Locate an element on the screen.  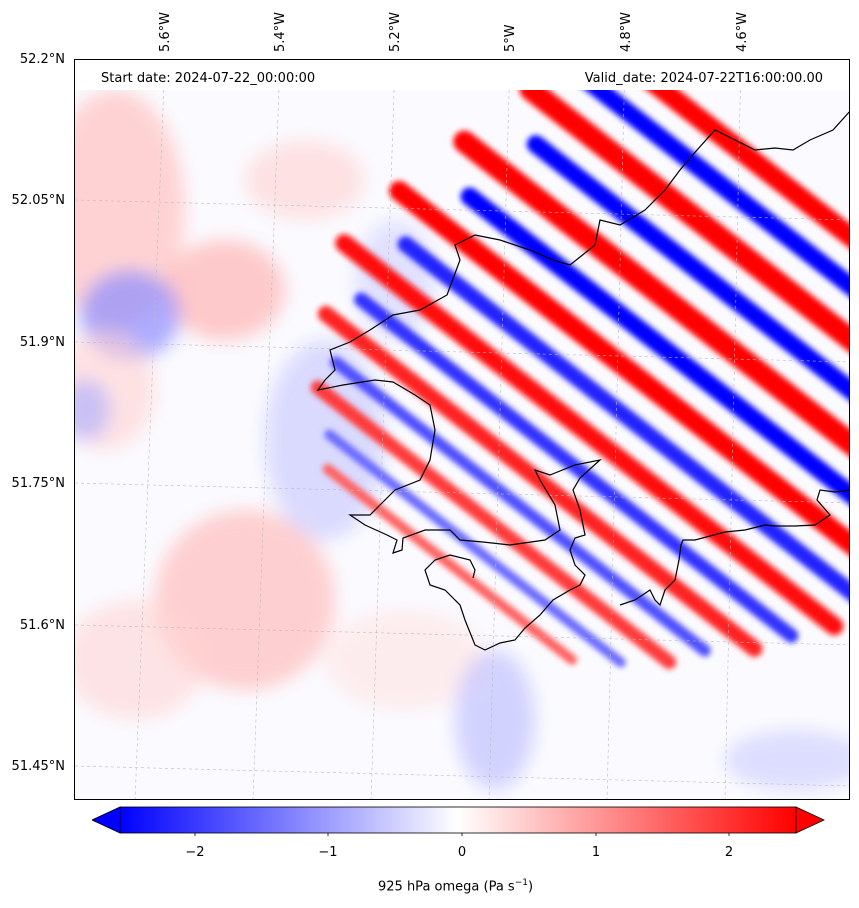
colorbar-tick-0: 0 is located at coordinates (462, 852).